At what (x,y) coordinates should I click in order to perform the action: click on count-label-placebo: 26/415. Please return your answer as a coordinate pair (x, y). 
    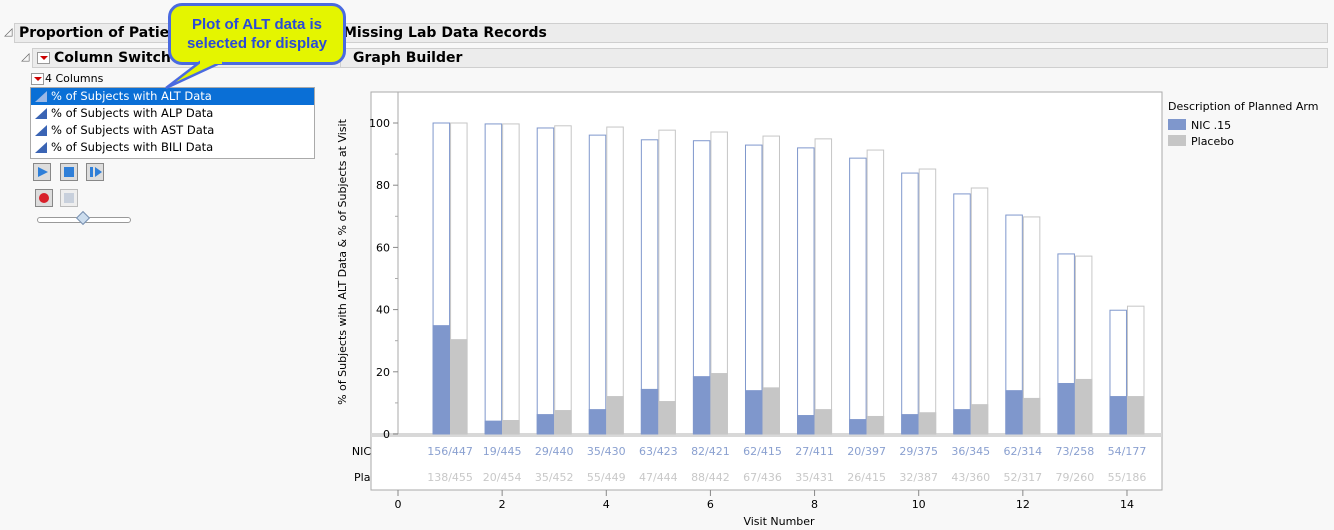
    Looking at the image, I should click on (866, 477).